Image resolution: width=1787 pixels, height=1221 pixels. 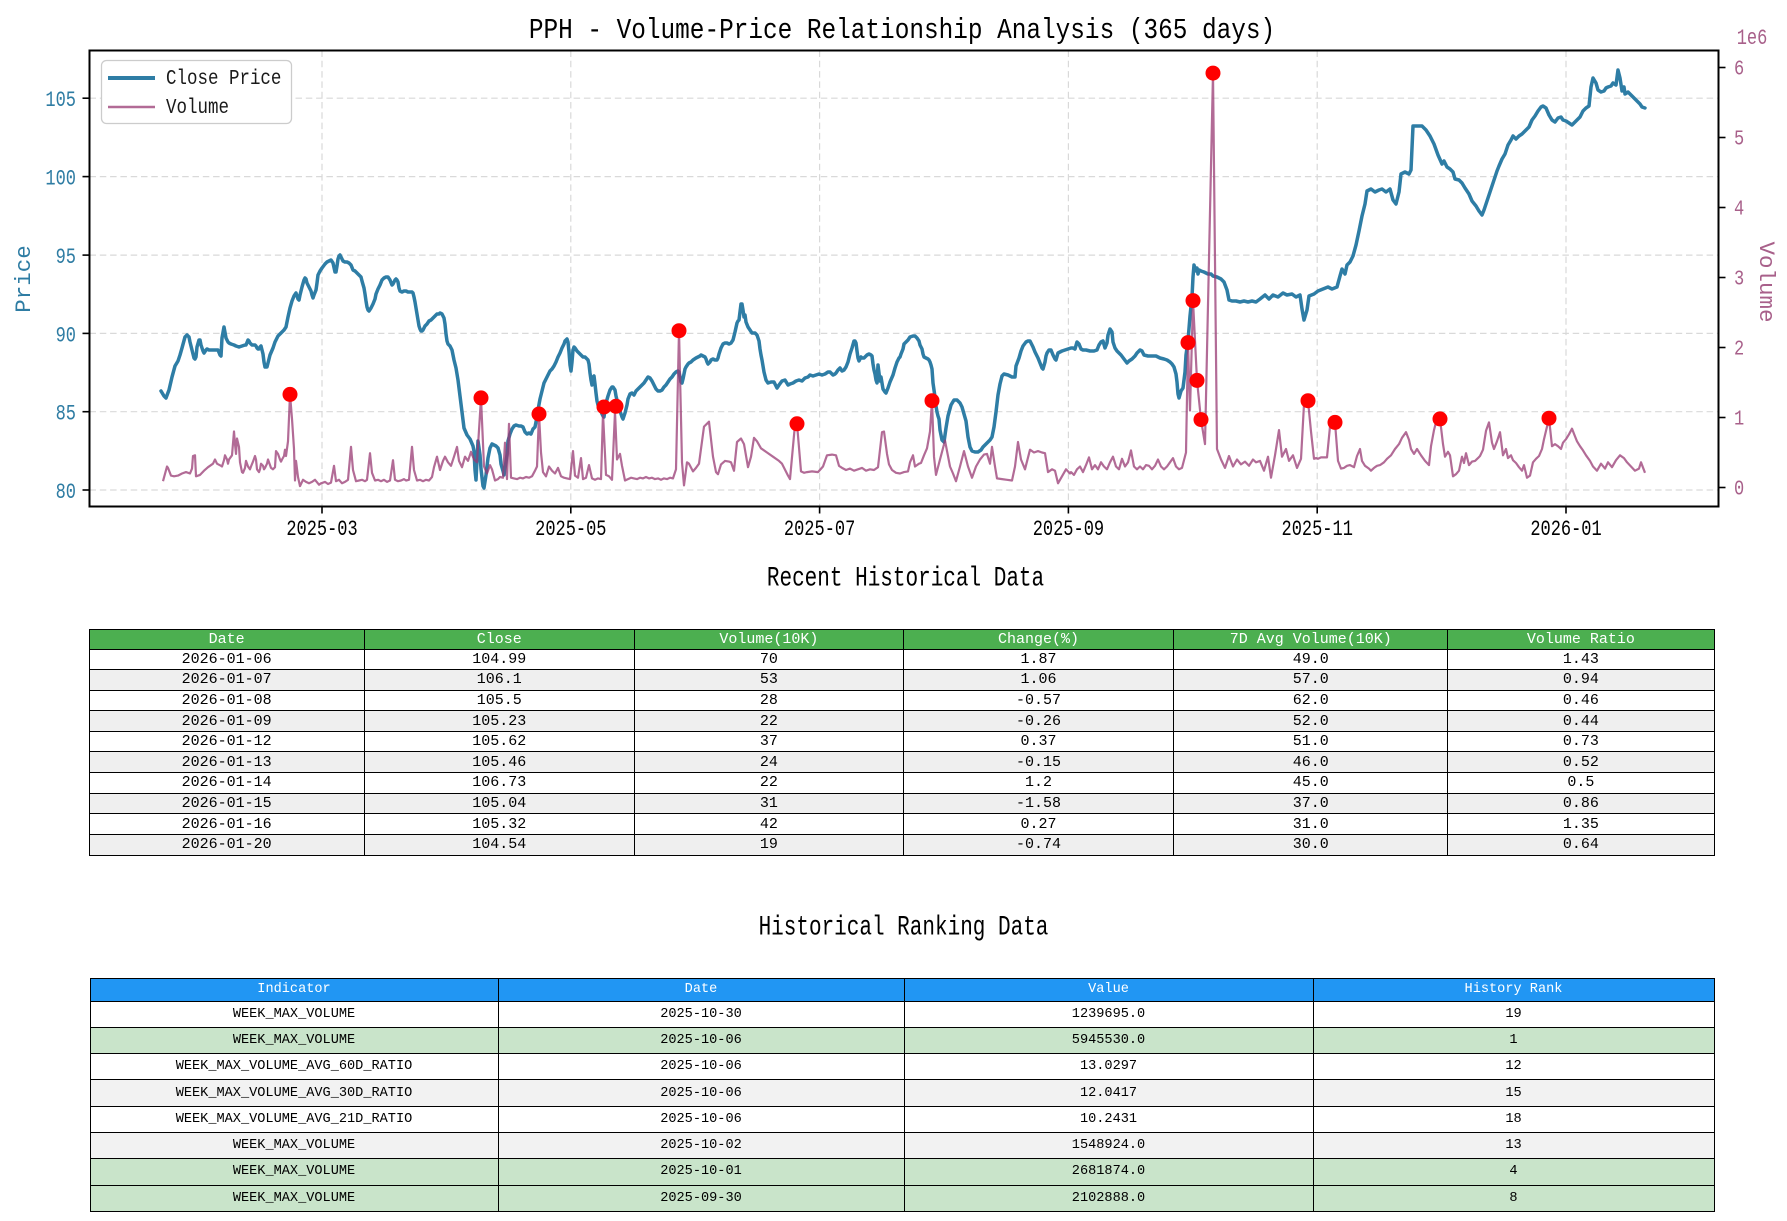 What do you see at coordinates (60, 179) in the screenshot?
I see `svg-text: 100` at bounding box center [60, 179].